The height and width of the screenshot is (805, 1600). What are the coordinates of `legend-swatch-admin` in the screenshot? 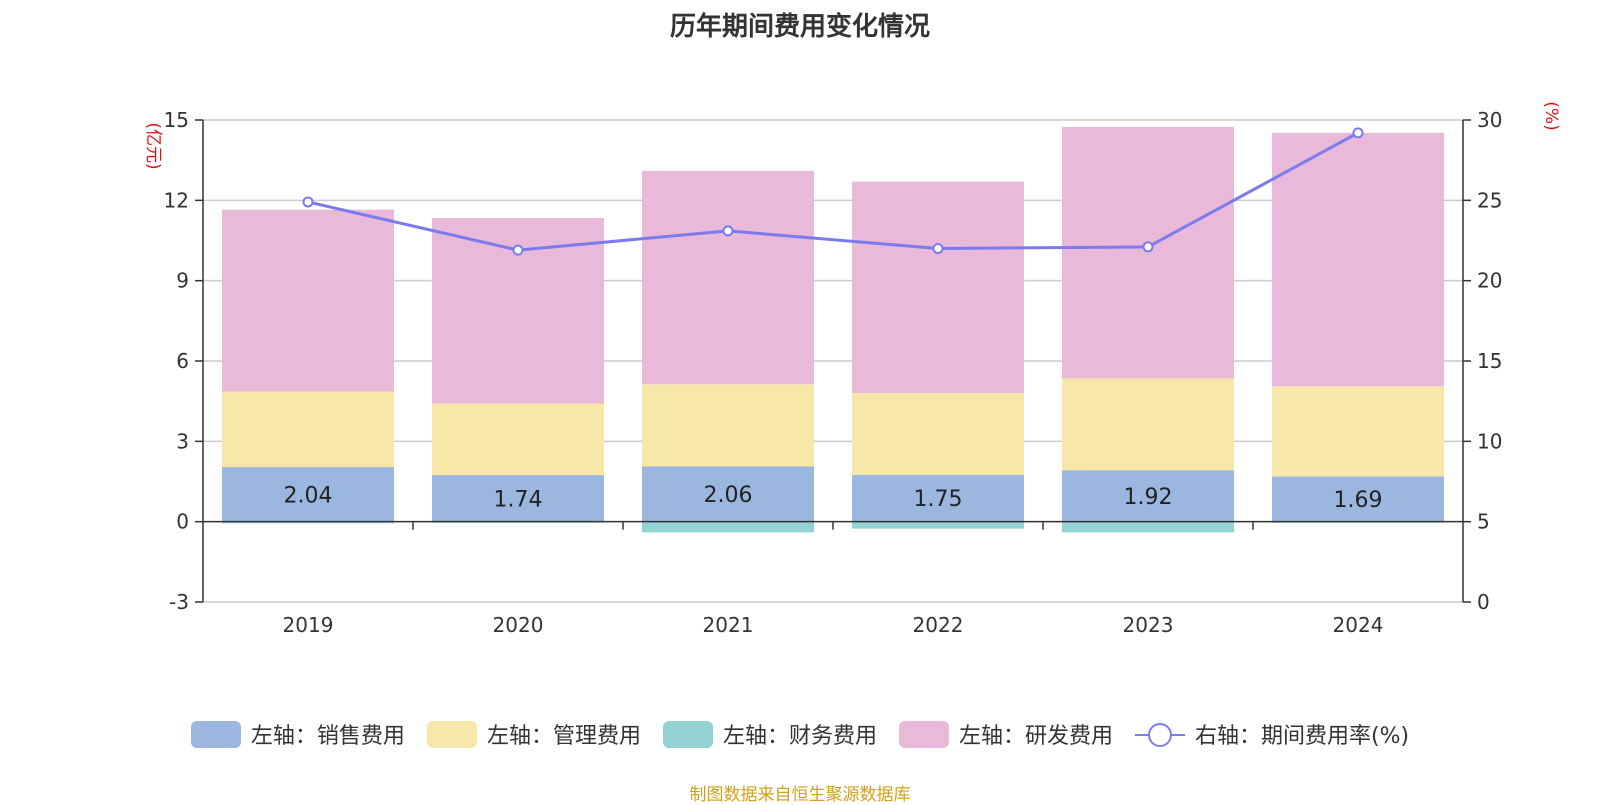 It's located at (451, 734).